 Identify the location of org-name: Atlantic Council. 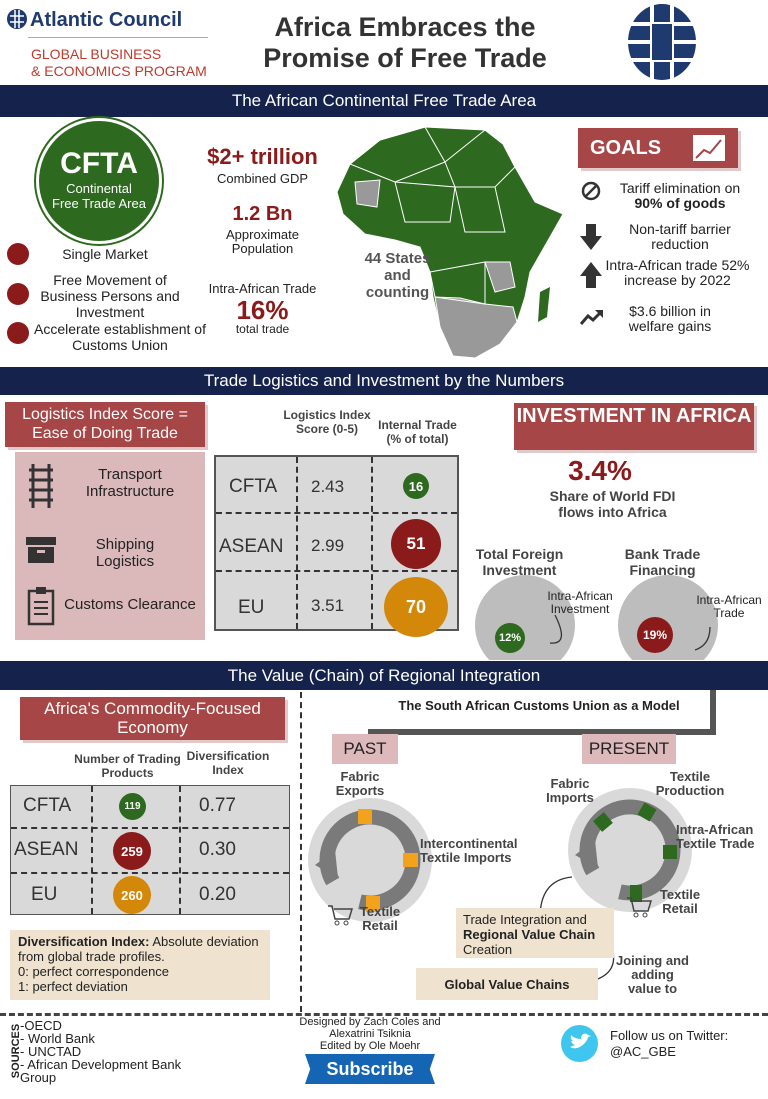
(106, 20).